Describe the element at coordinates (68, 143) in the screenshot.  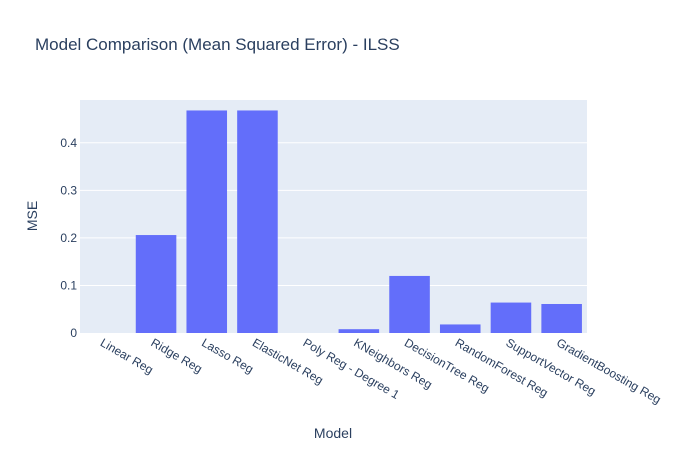
I see `y-tick-label: 0.4` at that location.